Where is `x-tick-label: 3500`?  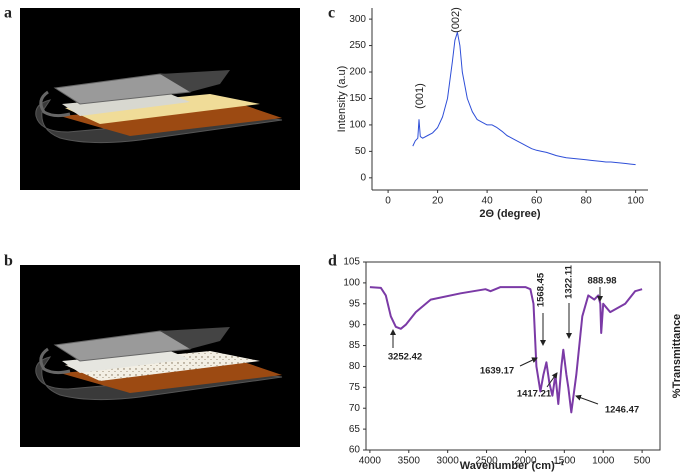 x-tick-label: 3500 is located at coordinates (409, 461).